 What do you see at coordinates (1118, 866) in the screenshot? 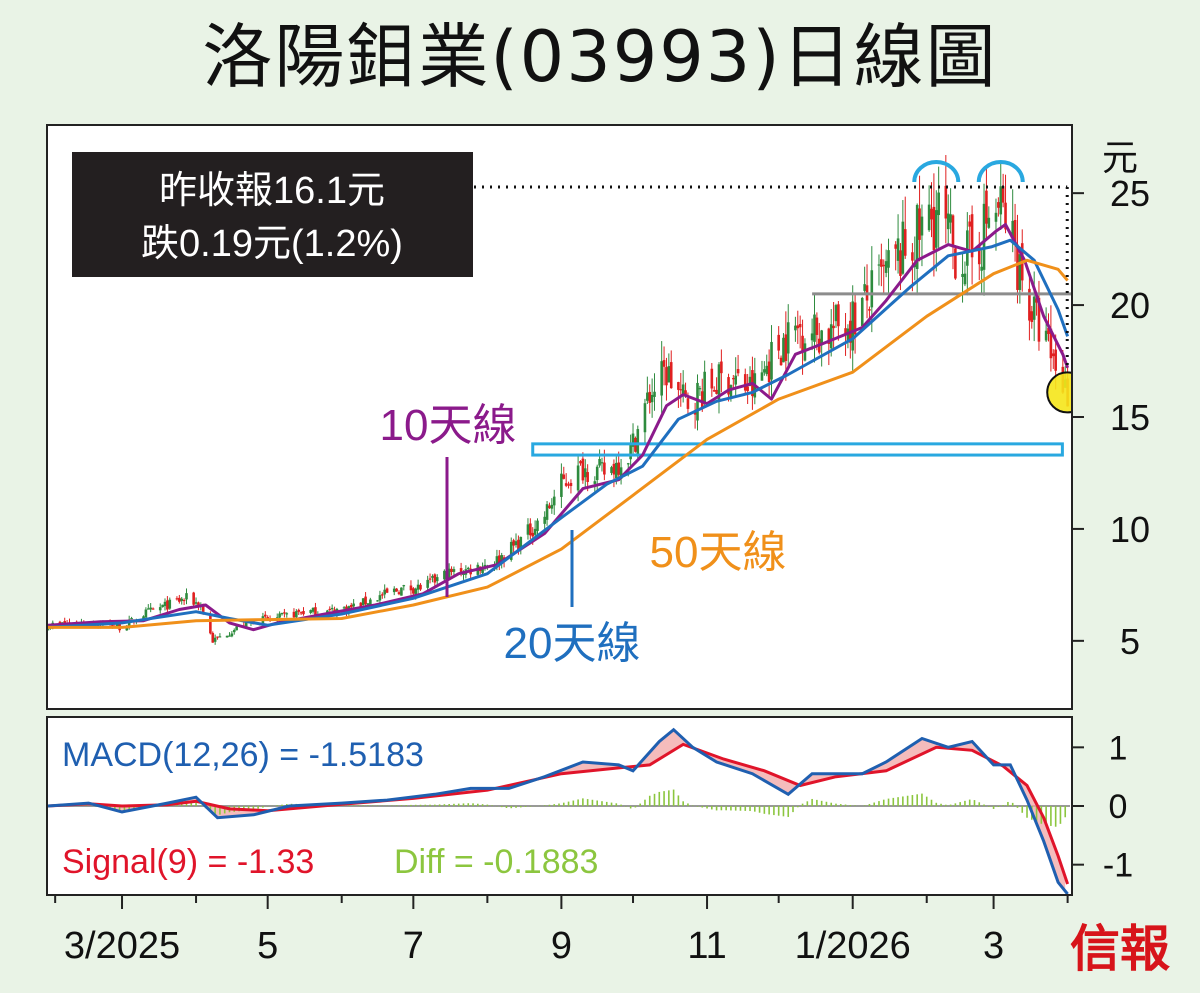
I see `macd-tick-label: -1` at bounding box center [1118, 866].